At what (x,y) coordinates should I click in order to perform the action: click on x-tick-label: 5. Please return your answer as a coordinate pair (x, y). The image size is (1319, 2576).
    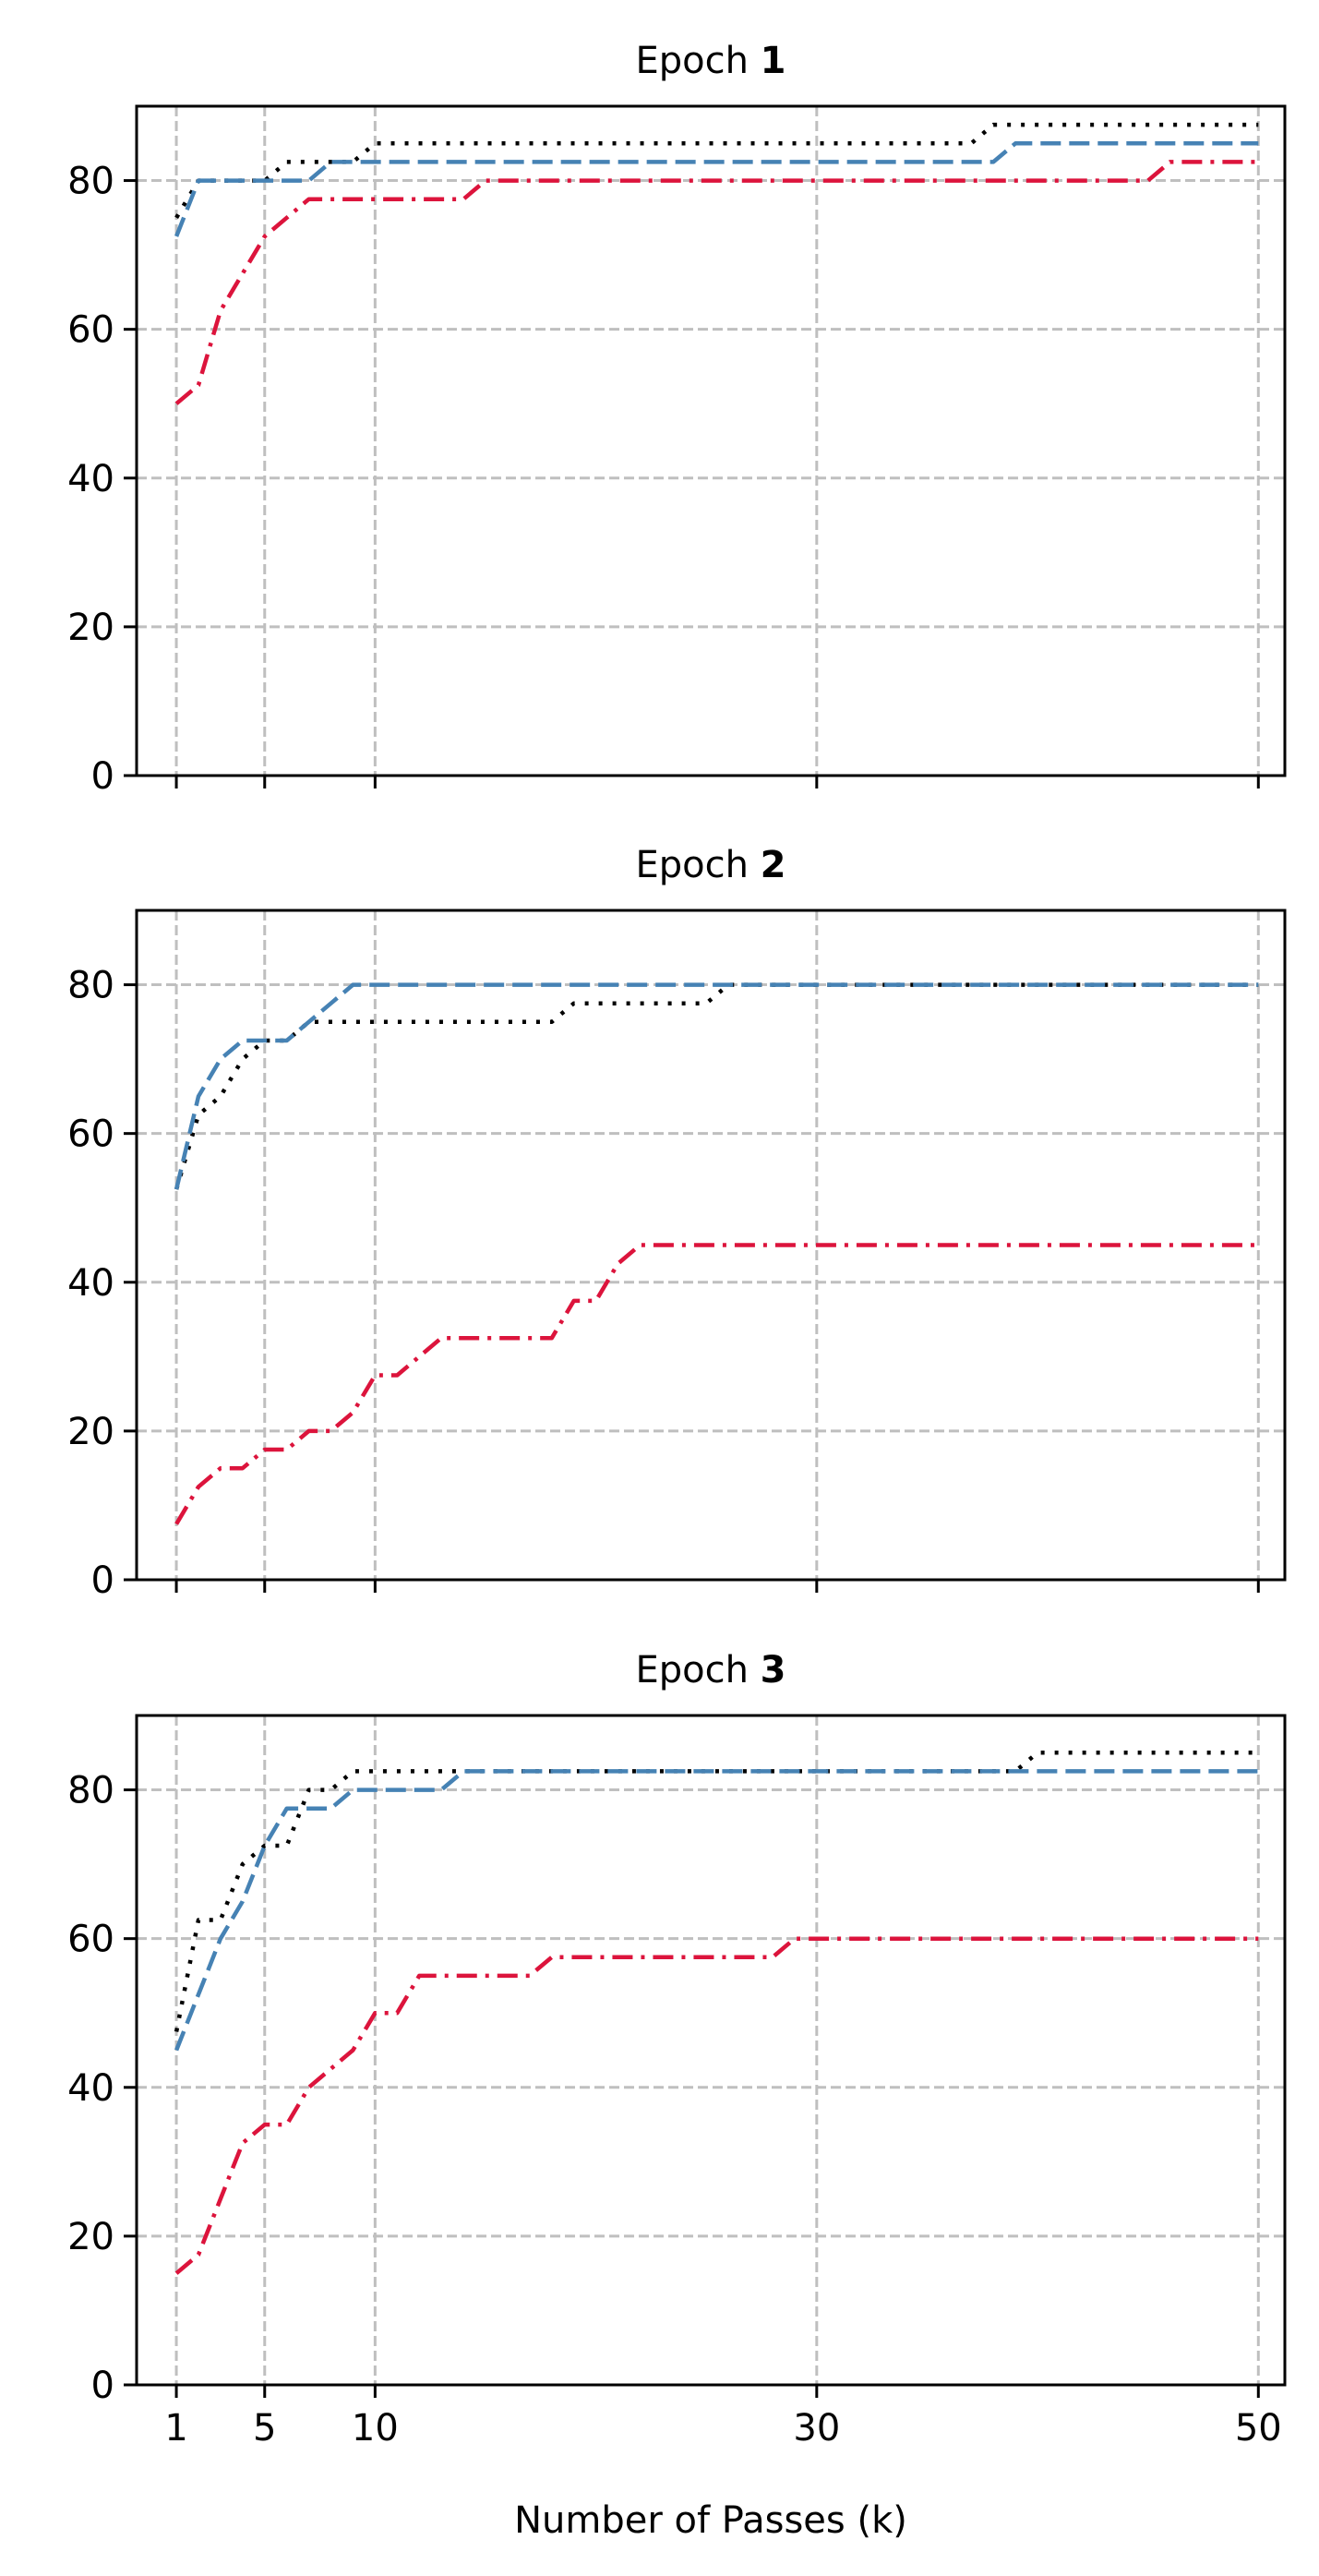
    Looking at the image, I should click on (265, 2428).